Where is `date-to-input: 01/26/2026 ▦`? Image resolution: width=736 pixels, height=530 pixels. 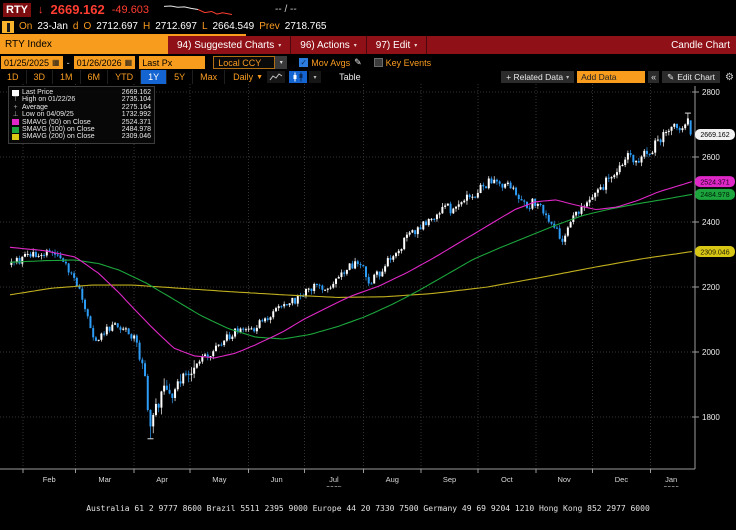 date-to-input: 01/26/2026 ▦ is located at coordinates (104, 62).